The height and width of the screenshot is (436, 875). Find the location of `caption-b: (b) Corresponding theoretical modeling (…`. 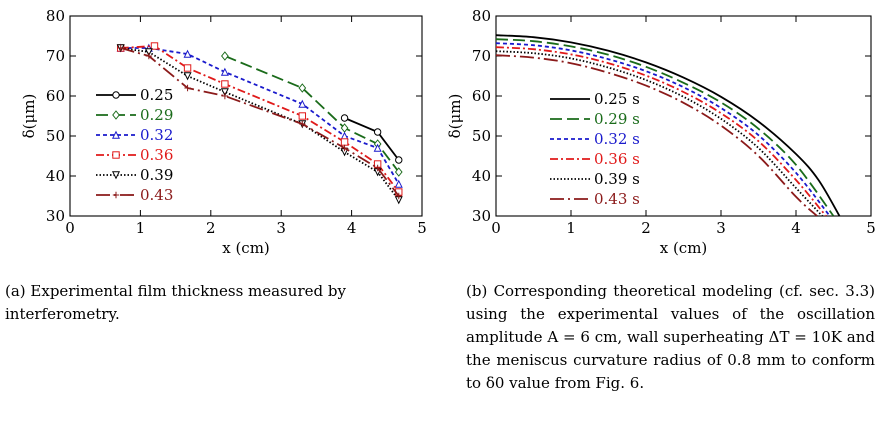

caption-b: (b) Corresponding theoretical modeling (… is located at coordinates (670, 337).